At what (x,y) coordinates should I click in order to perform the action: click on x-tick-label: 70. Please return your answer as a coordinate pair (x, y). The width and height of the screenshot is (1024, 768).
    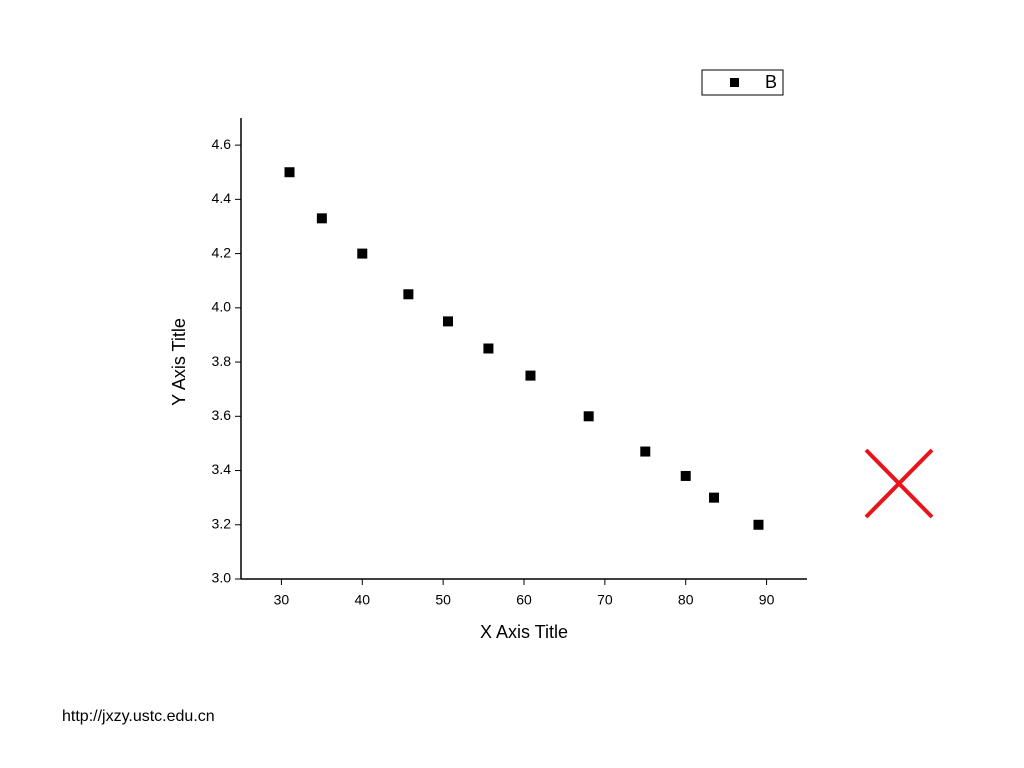
    Looking at the image, I should click on (605, 600).